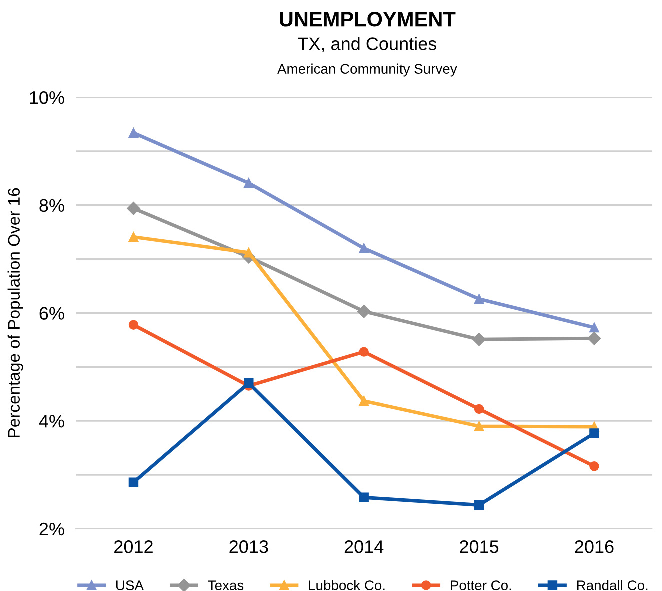  I want to click on x-tick-label: 2012, so click(133, 547).